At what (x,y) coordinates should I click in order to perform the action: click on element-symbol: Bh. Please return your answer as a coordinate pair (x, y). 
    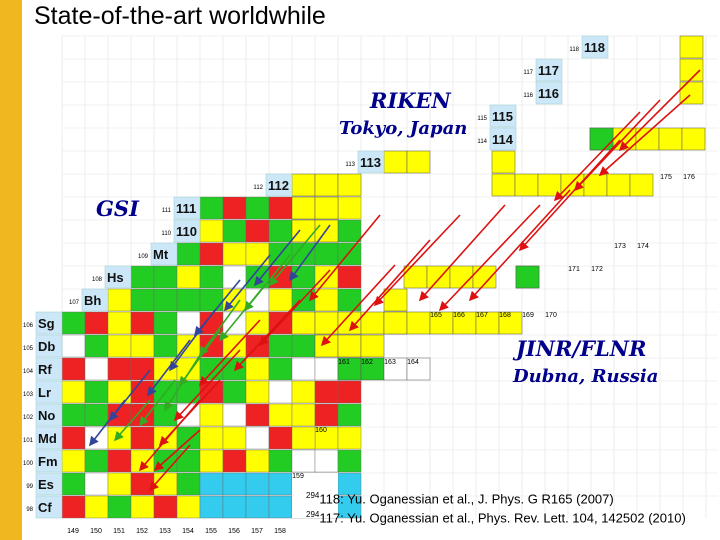
    Looking at the image, I should click on (92, 300).